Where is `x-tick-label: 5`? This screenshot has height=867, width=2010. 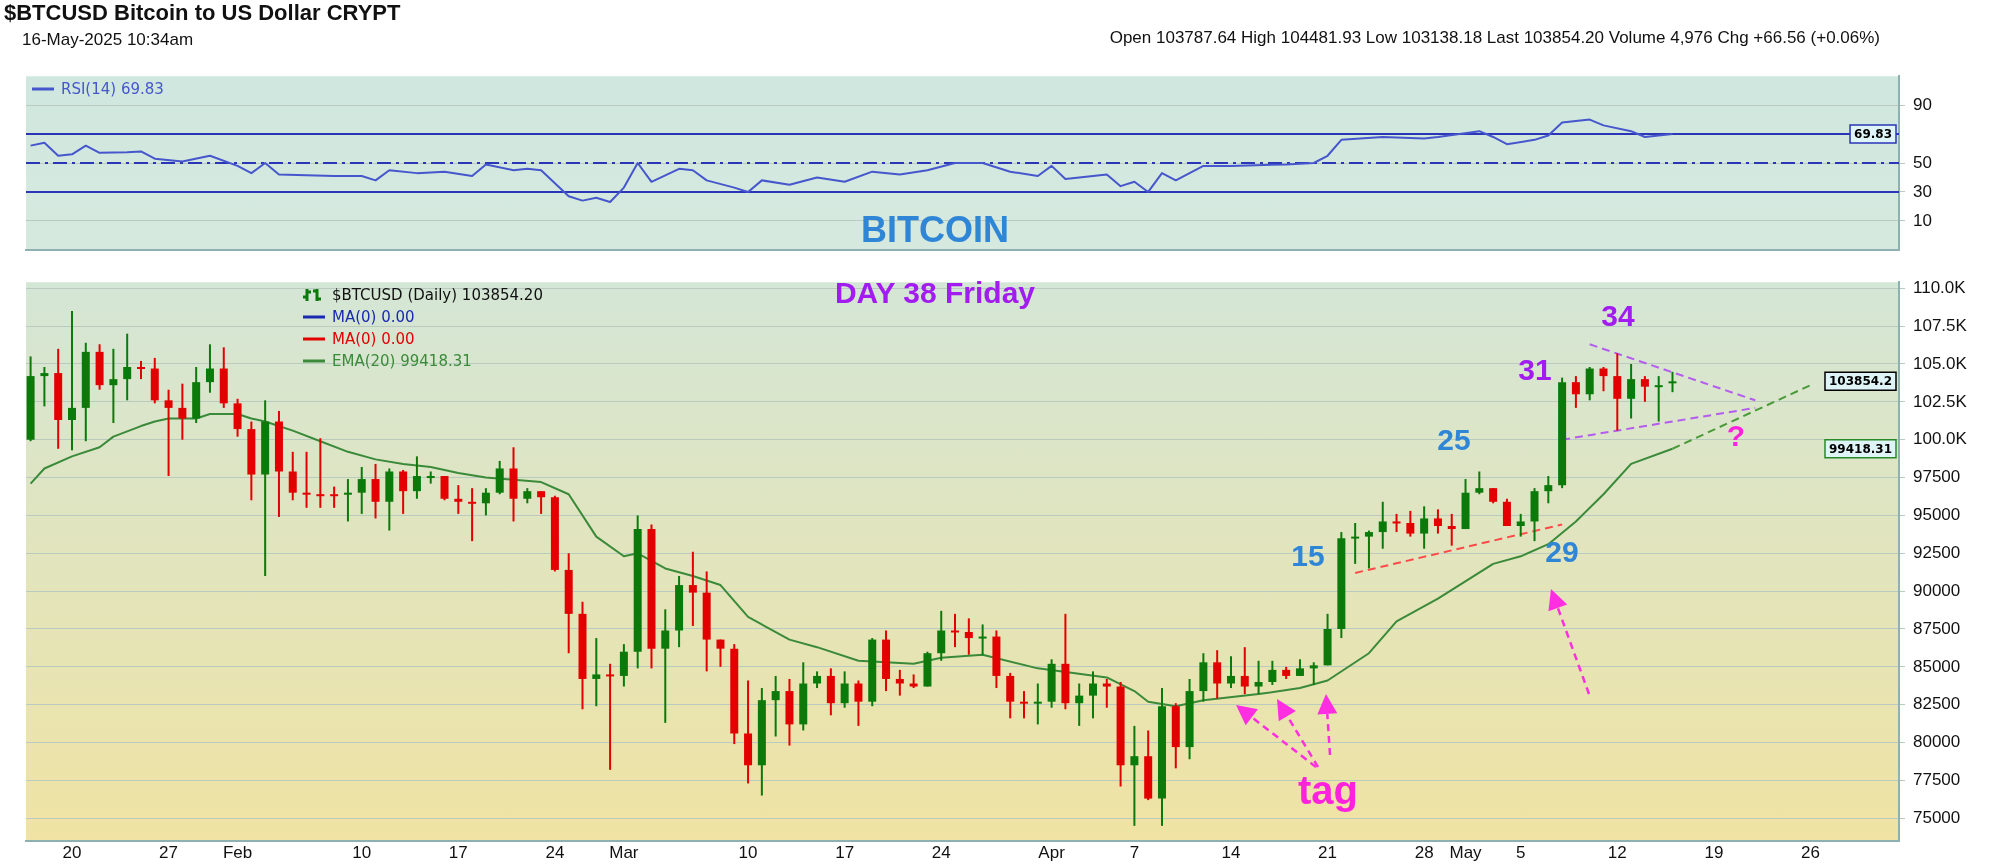
x-tick-label: 5 is located at coordinates (1520, 852).